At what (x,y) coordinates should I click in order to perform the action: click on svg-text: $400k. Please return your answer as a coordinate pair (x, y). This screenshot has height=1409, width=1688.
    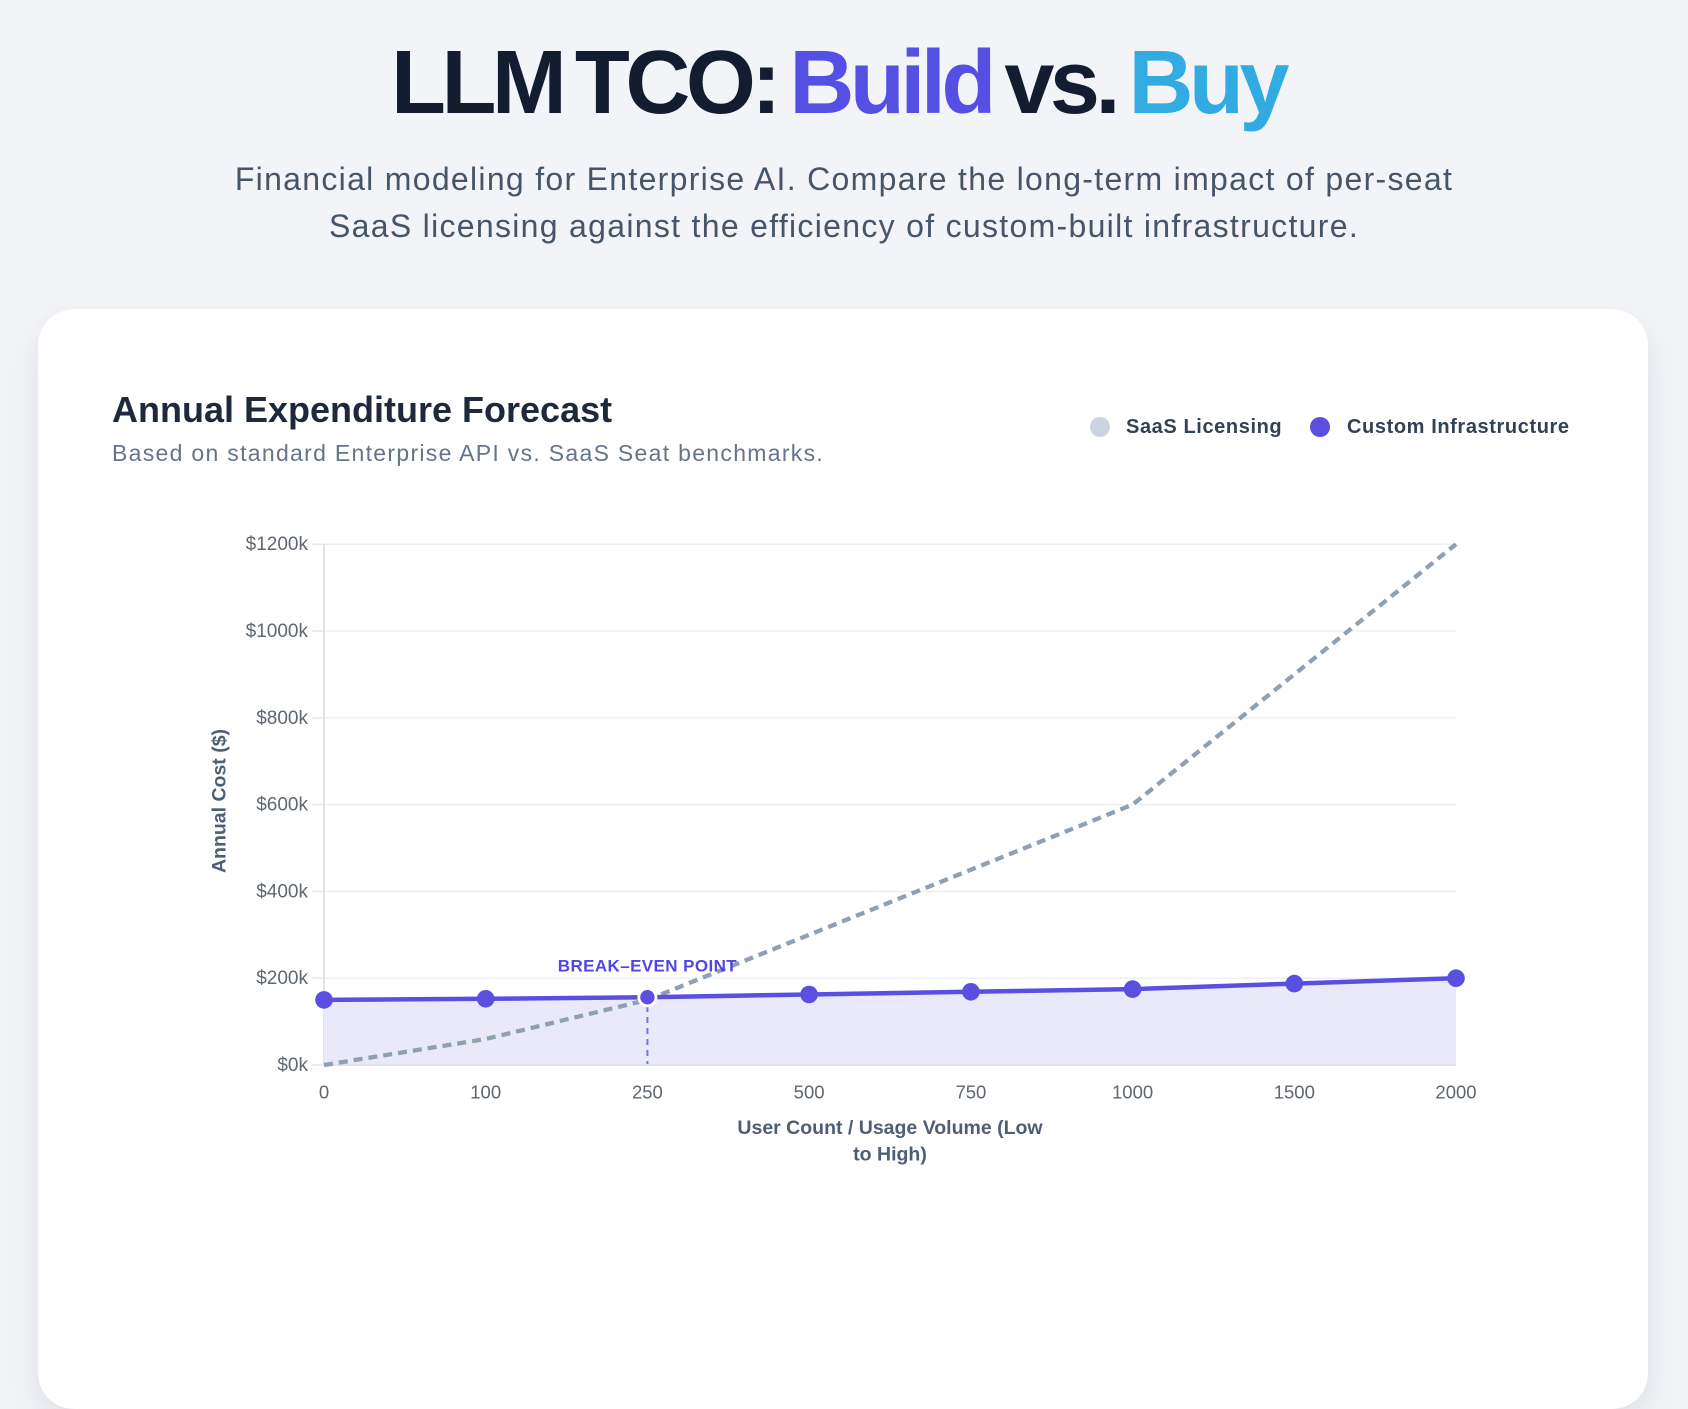
    Looking at the image, I should click on (282, 891).